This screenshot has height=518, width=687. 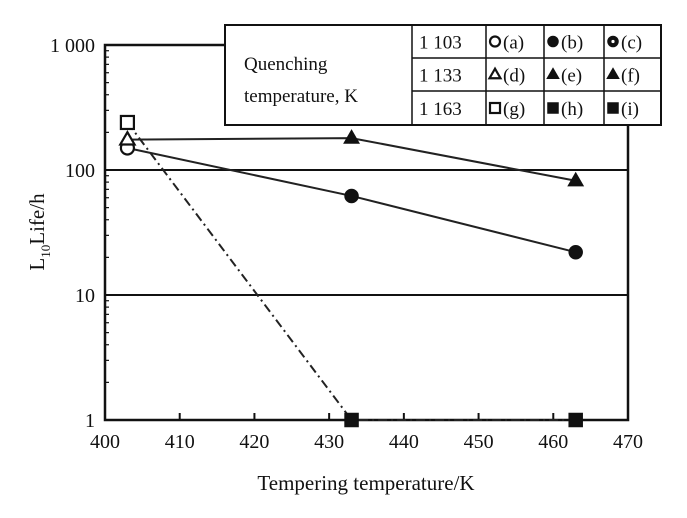 I want to click on legend-entry-label: (d), so click(x=514, y=76).